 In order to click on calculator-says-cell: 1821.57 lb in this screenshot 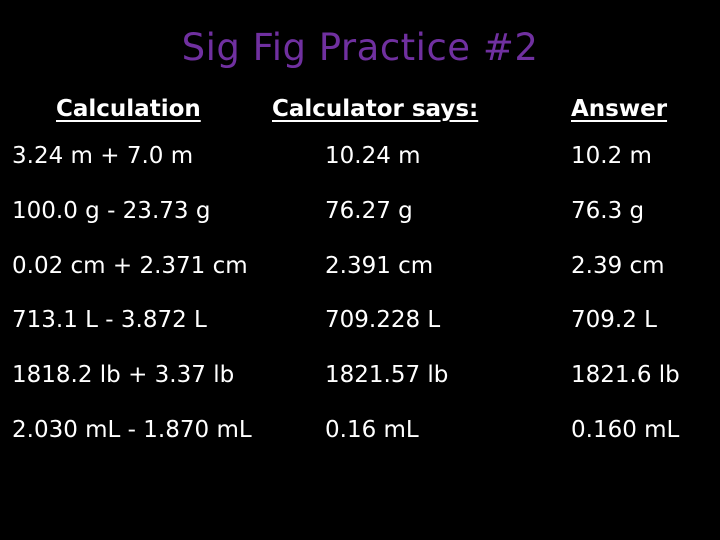, I will do `click(387, 375)`.